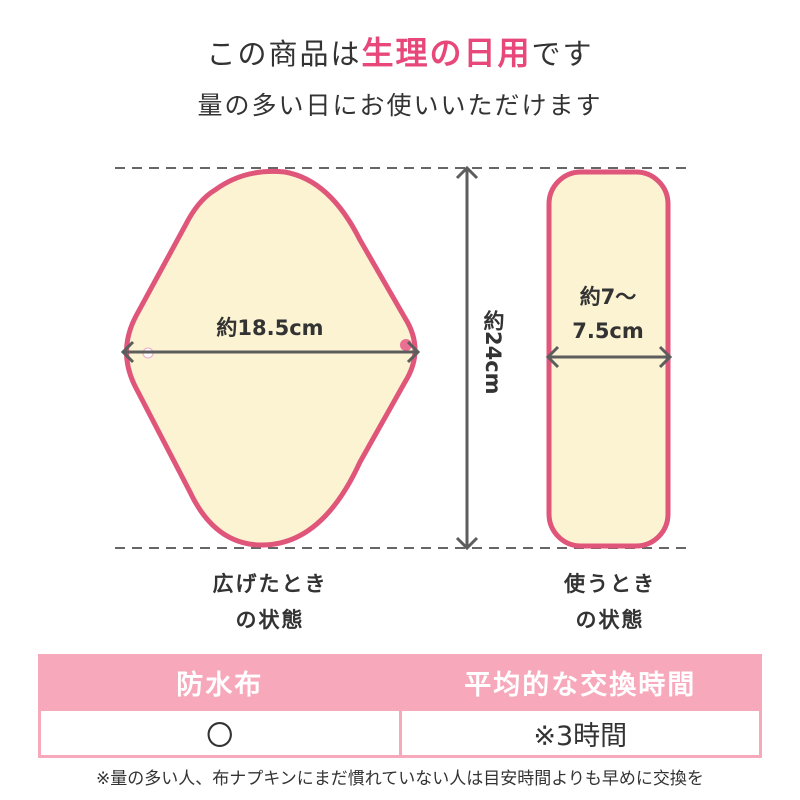 This screenshot has height=800, width=800. What do you see at coordinates (270, 602) in the screenshot?
I see `open-caption: 広げたとき の状態` at bounding box center [270, 602].